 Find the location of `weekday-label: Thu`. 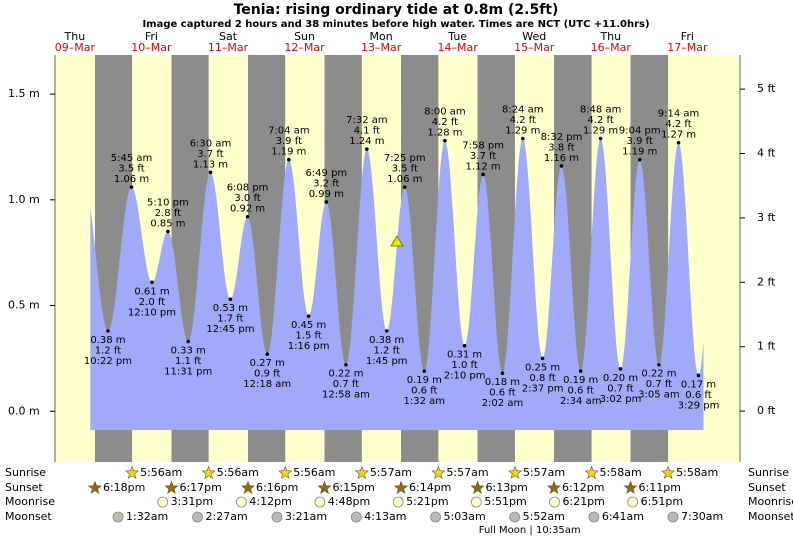

weekday-label: Thu is located at coordinates (75, 36).